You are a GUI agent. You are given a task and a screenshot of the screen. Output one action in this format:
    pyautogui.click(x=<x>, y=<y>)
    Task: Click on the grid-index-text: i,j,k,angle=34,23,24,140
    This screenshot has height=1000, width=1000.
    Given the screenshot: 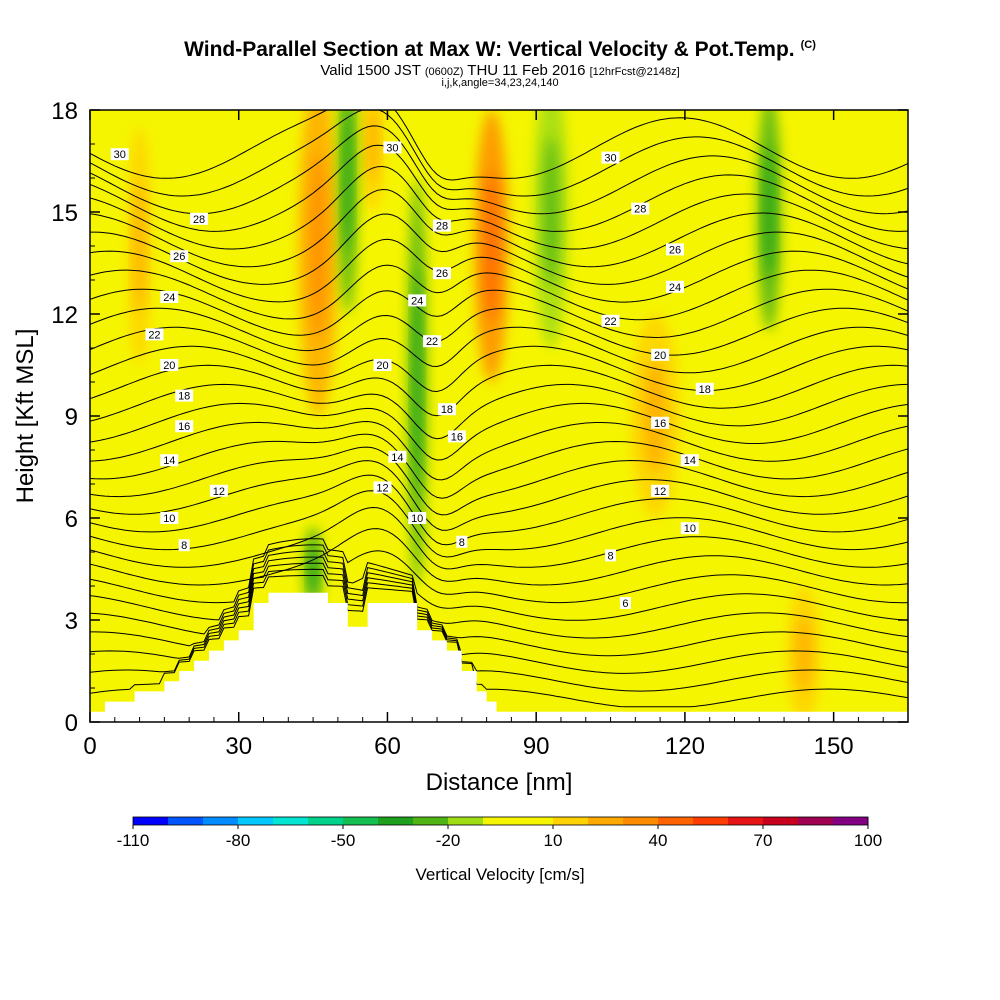 What is the action you would take?
    pyautogui.click(x=500, y=83)
    